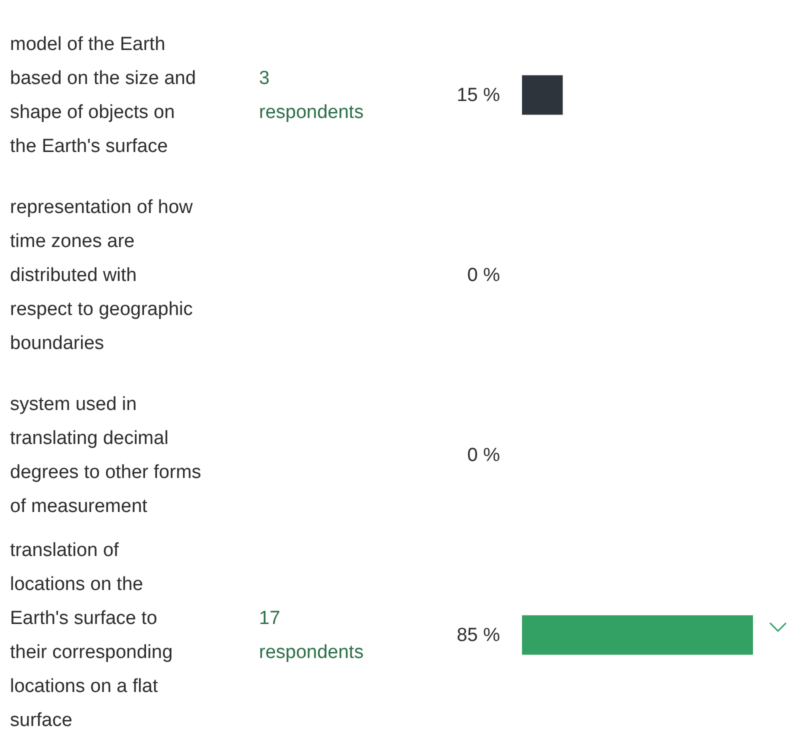 This screenshot has width=788, height=732. Describe the element at coordinates (311, 95) in the screenshot. I see `text: 3 respondents` at that location.